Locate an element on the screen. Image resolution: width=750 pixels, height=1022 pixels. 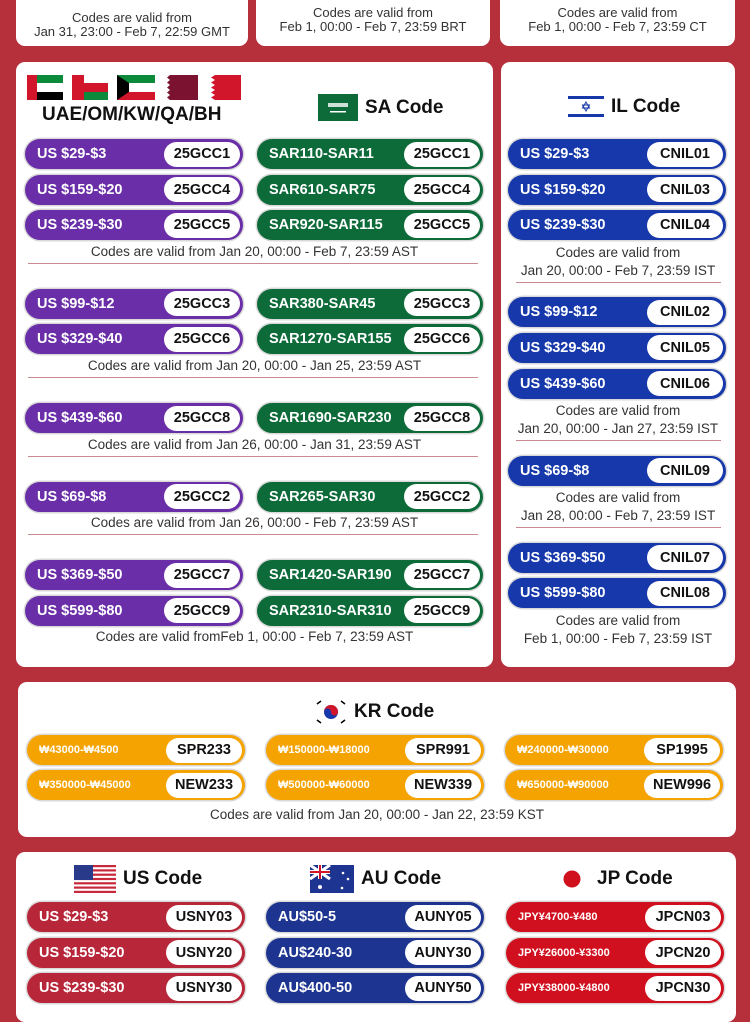
uae-code-pill: US $29-$3 25GCC1 is located at coordinates (134, 154).